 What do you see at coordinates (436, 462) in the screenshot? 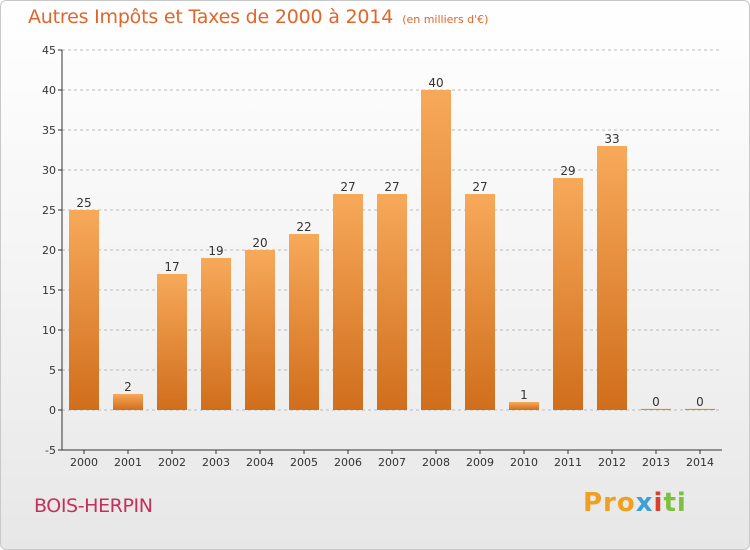
I see `x-tick-label: 2008` at bounding box center [436, 462].